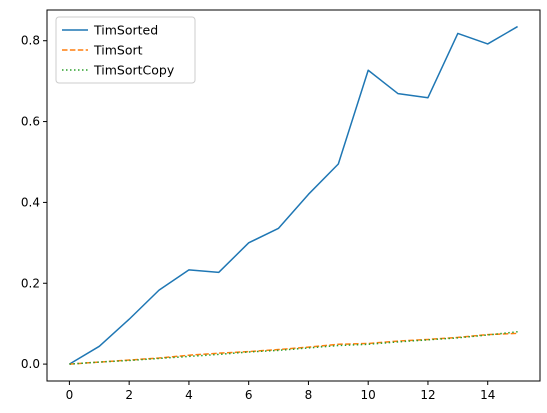 This screenshot has height=413, width=547. What do you see at coordinates (30, 364) in the screenshot?
I see `y-tick-label: 0.0` at bounding box center [30, 364].